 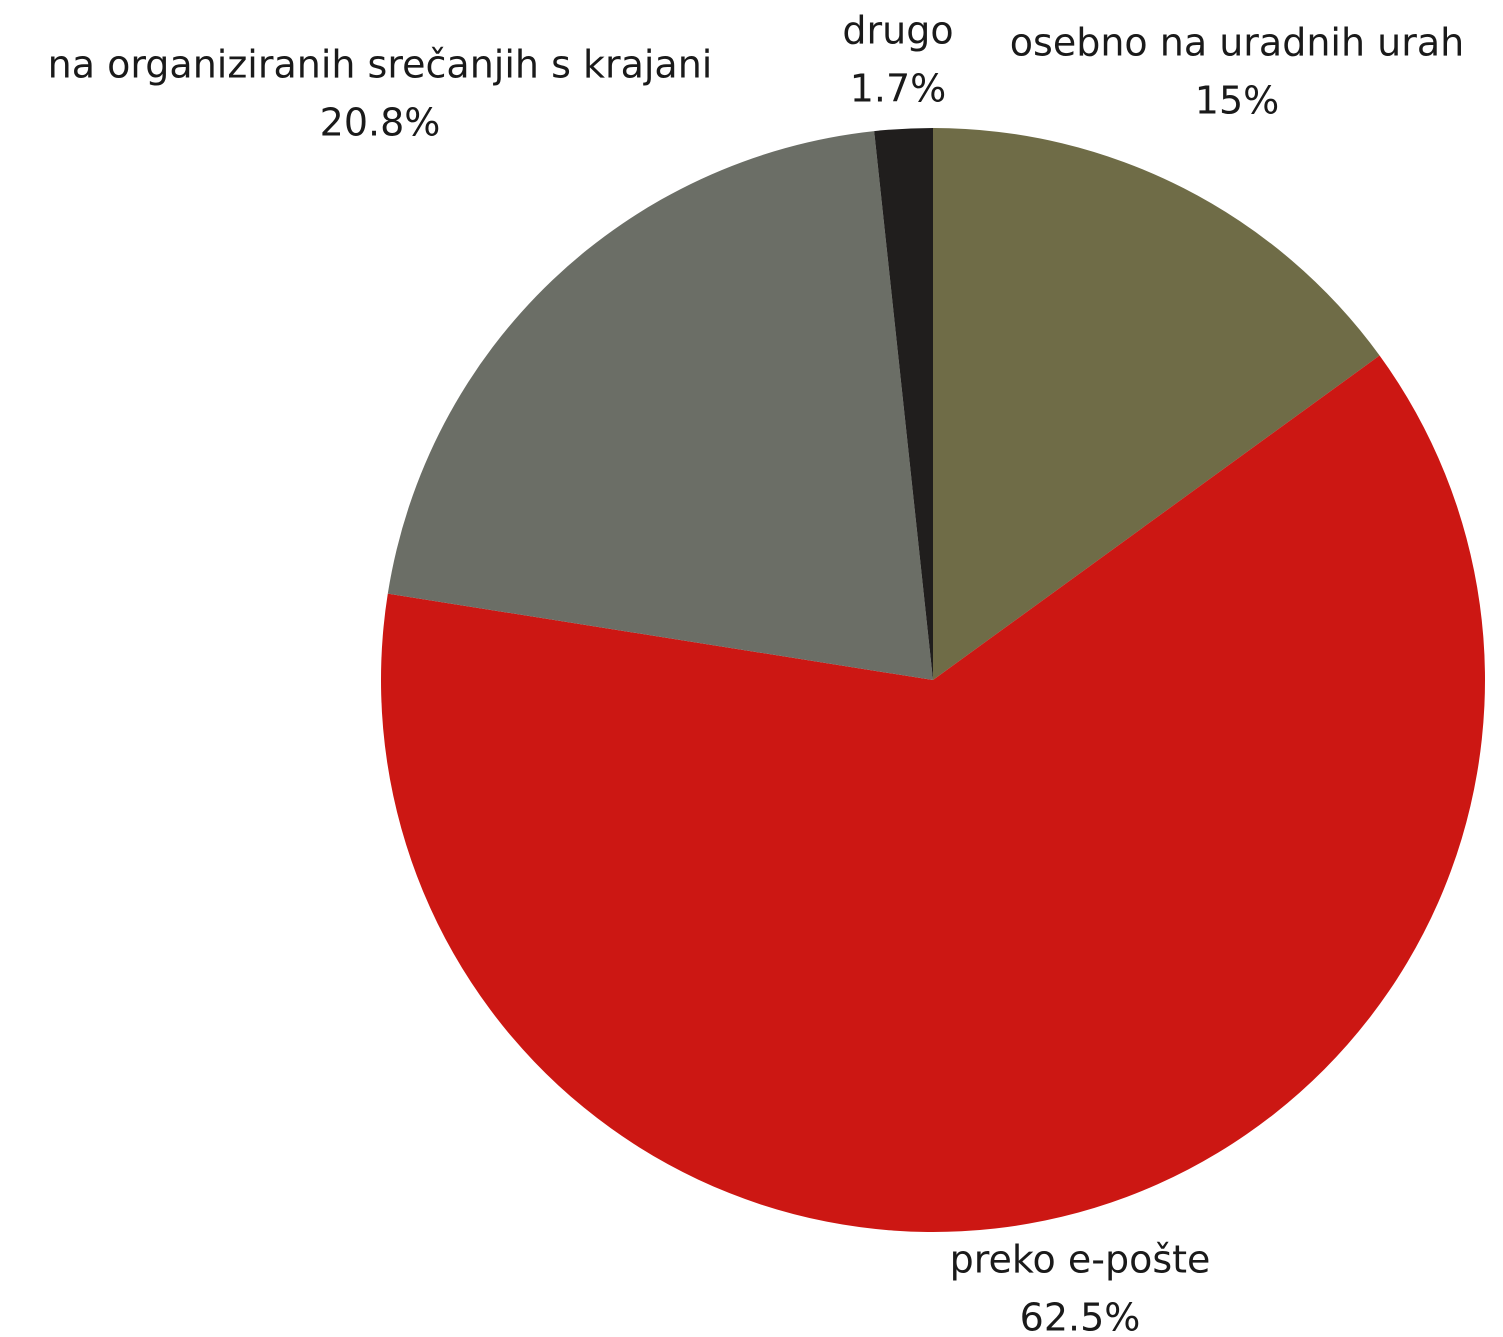 I want to click on slice-value-label: 1.7%, so click(x=898, y=89).